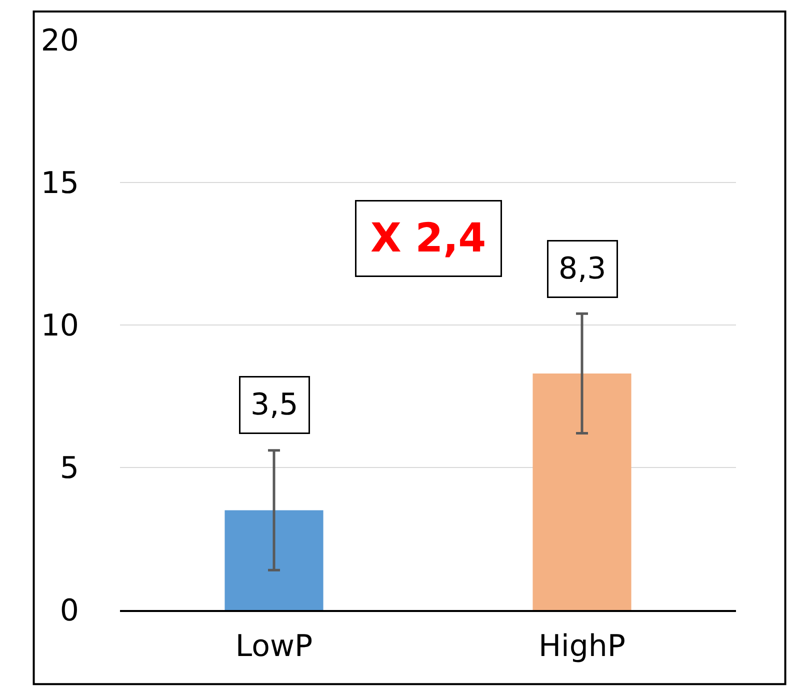 This screenshot has width=796, height=700. Describe the element at coordinates (69, 468) in the screenshot. I see `y-tick-label: 5` at that location.